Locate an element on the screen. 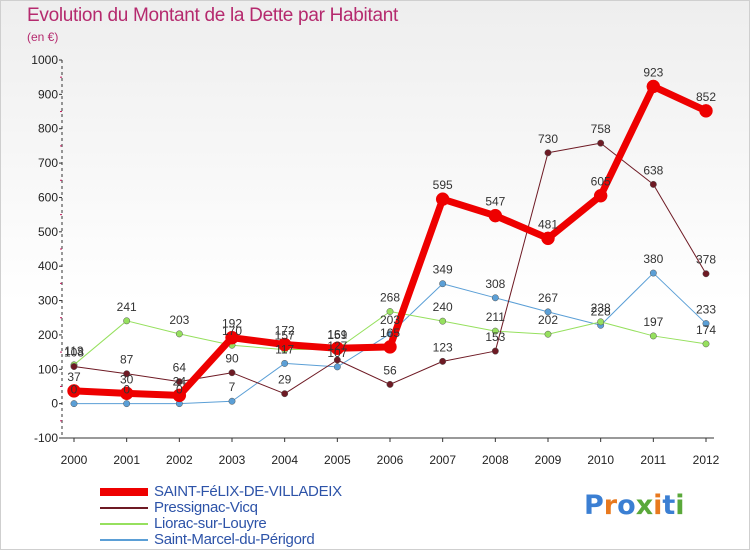  chart-unit: (en €) is located at coordinates (43, 37).